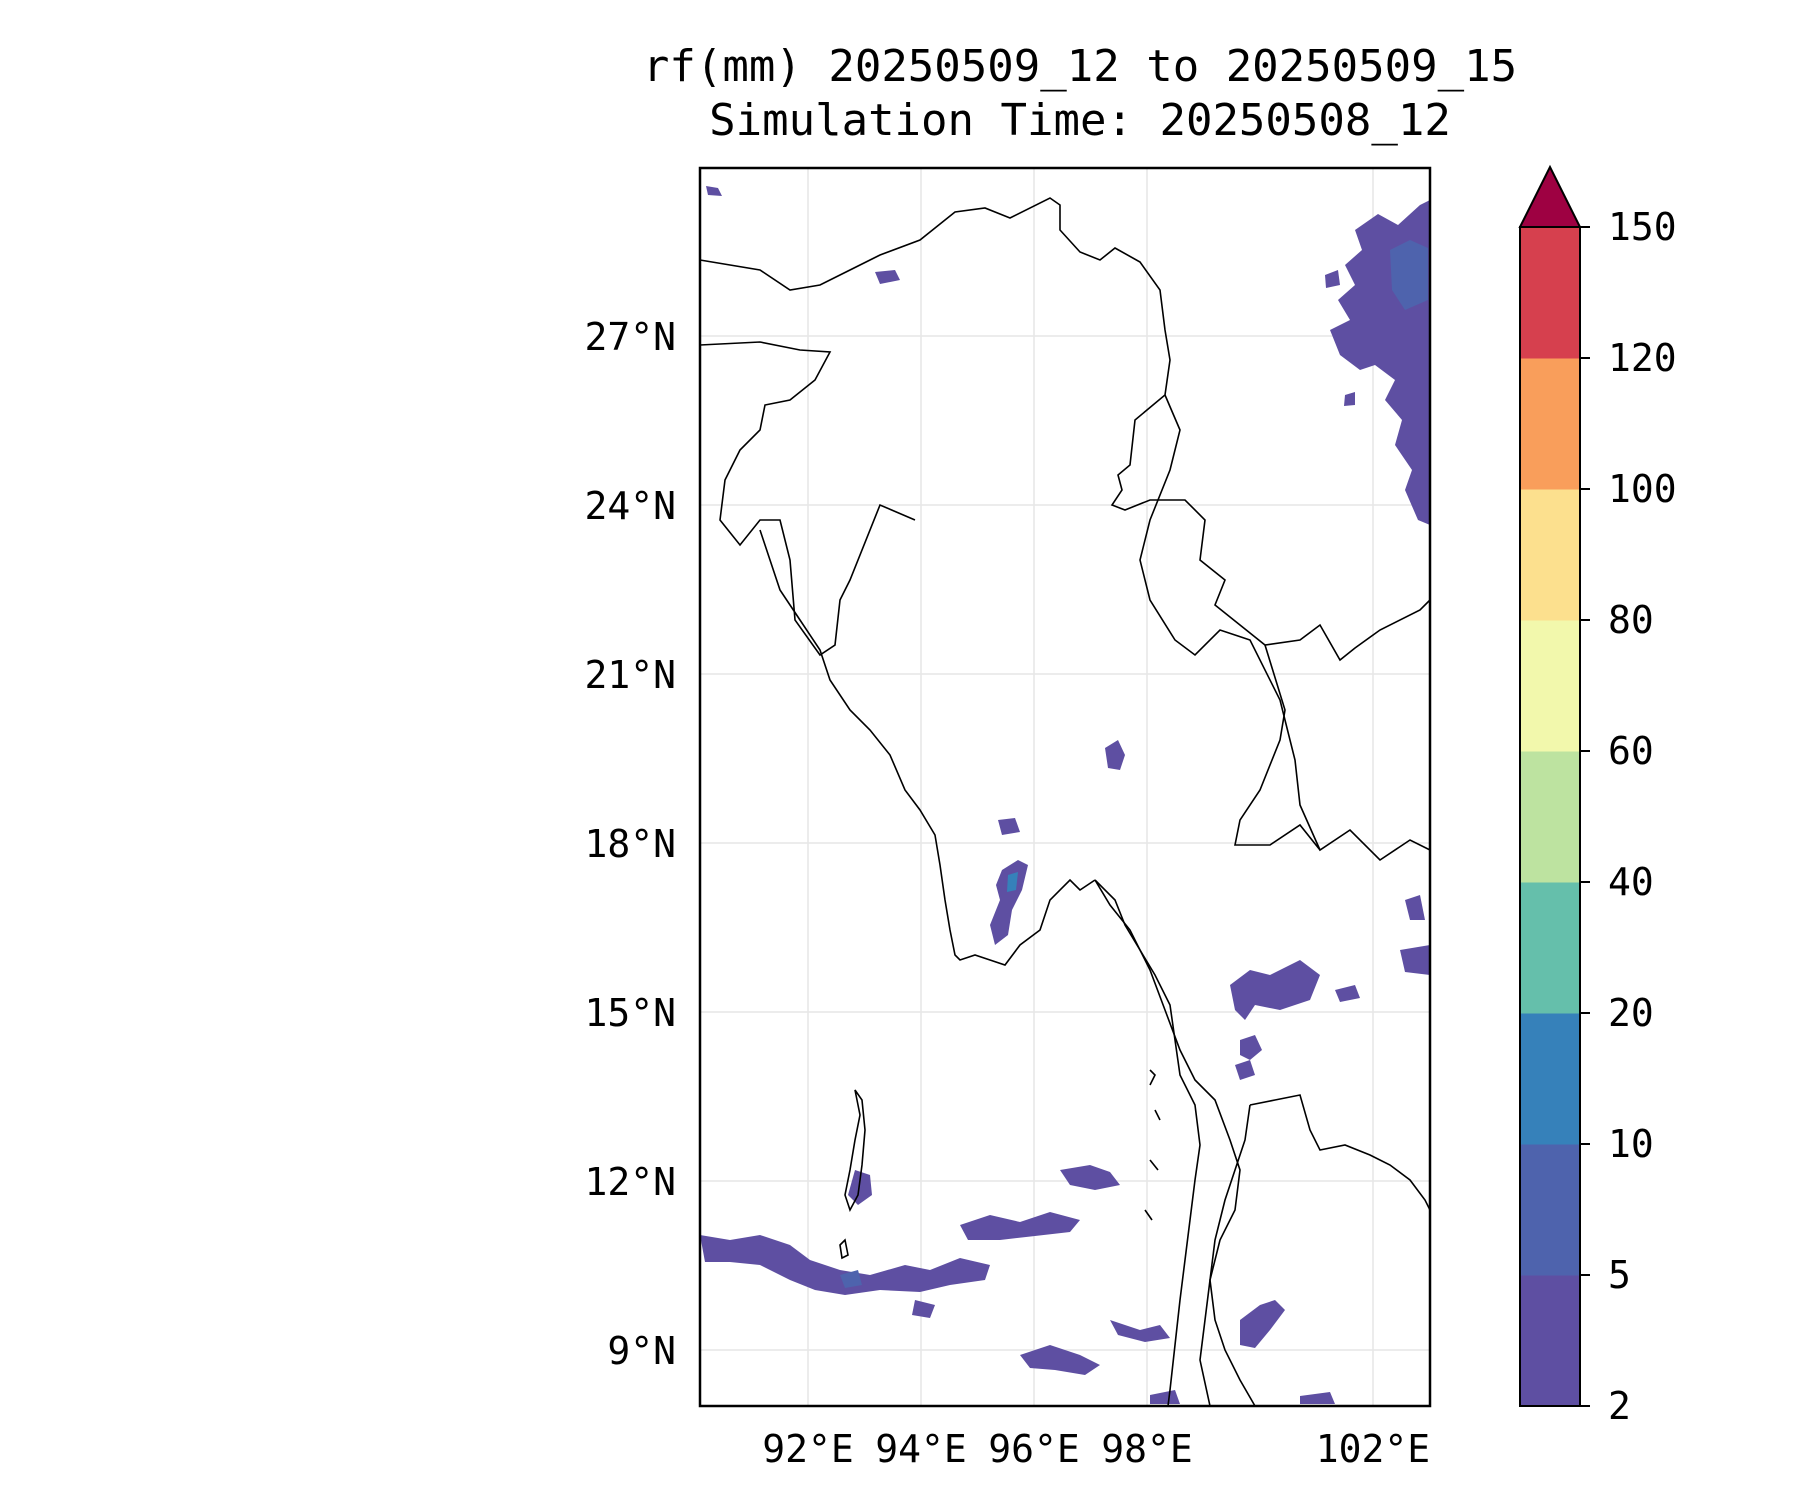 The image size is (1800, 1500). I want to click on colorbar-label: 5, so click(1619, 1275).